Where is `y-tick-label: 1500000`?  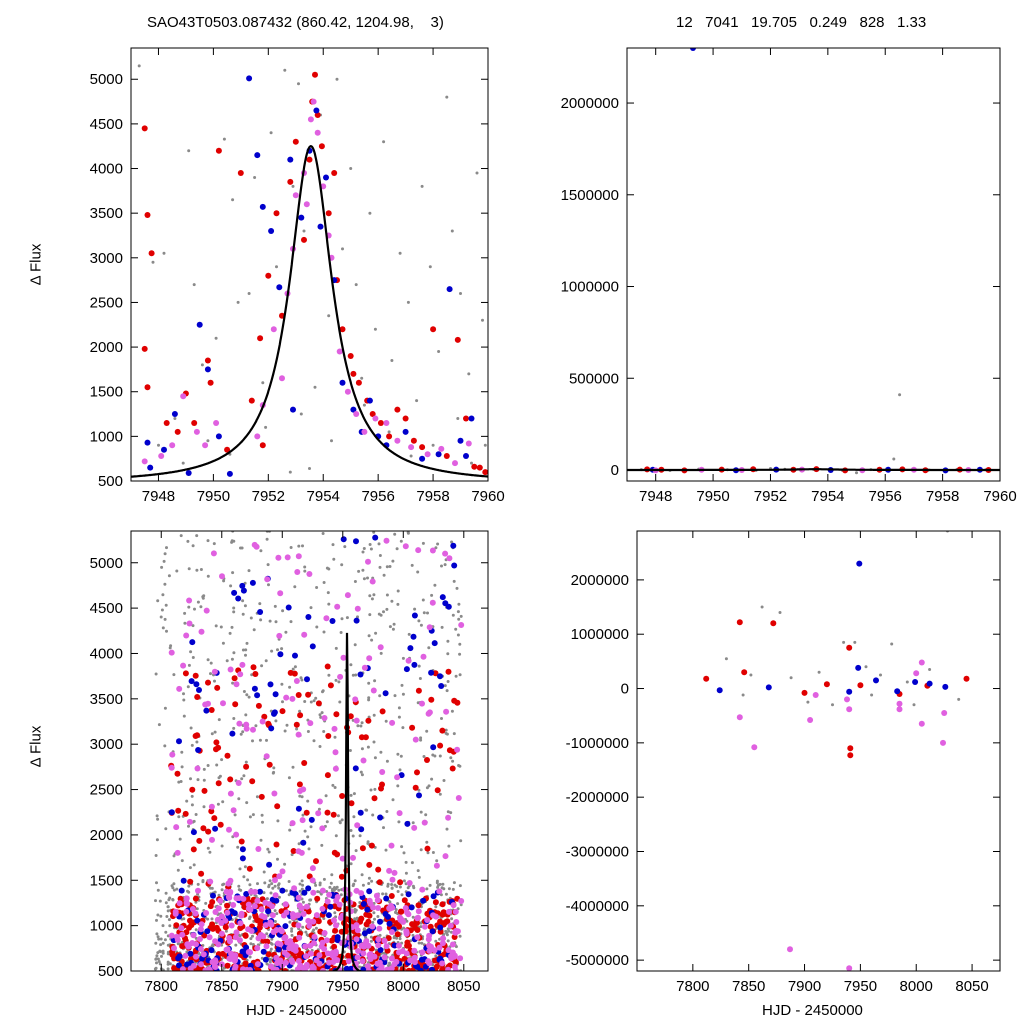
y-tick-label: 1500000 is located at coordinates (590, 195).